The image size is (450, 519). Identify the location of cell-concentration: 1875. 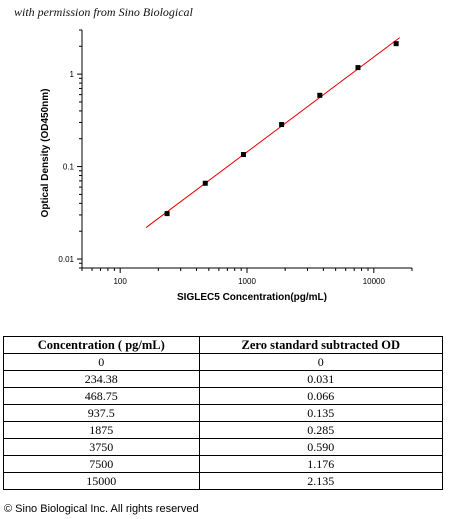
(101, 430).